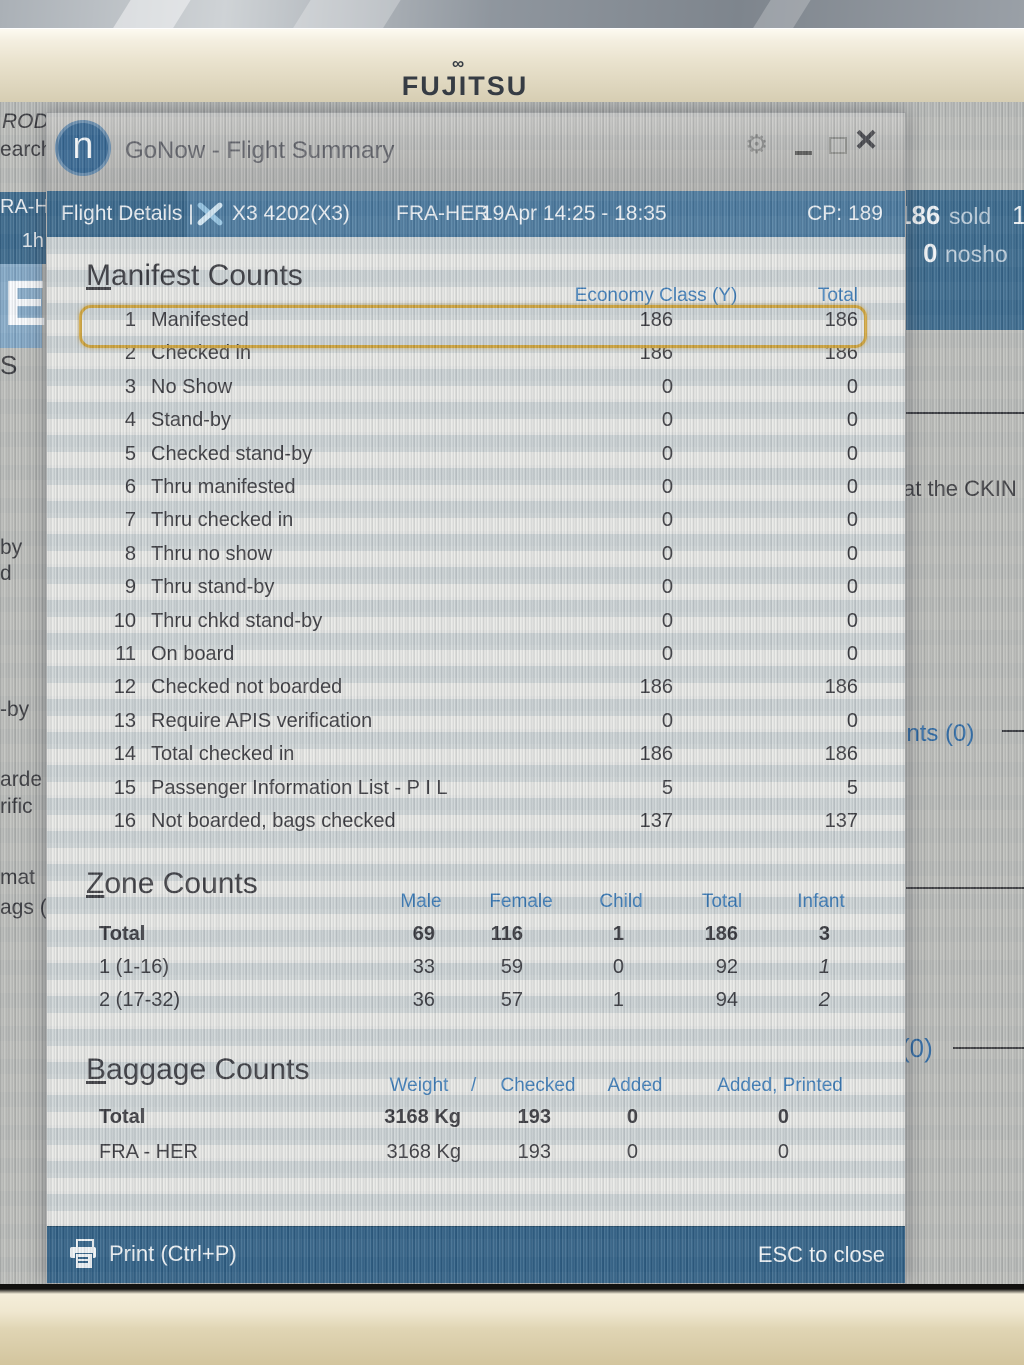 This screenshot has width=1024, height=1365. Describe the element at coordinates (262, 721) in the screenshot. I see `row-label: Require APIS verification` at that location.